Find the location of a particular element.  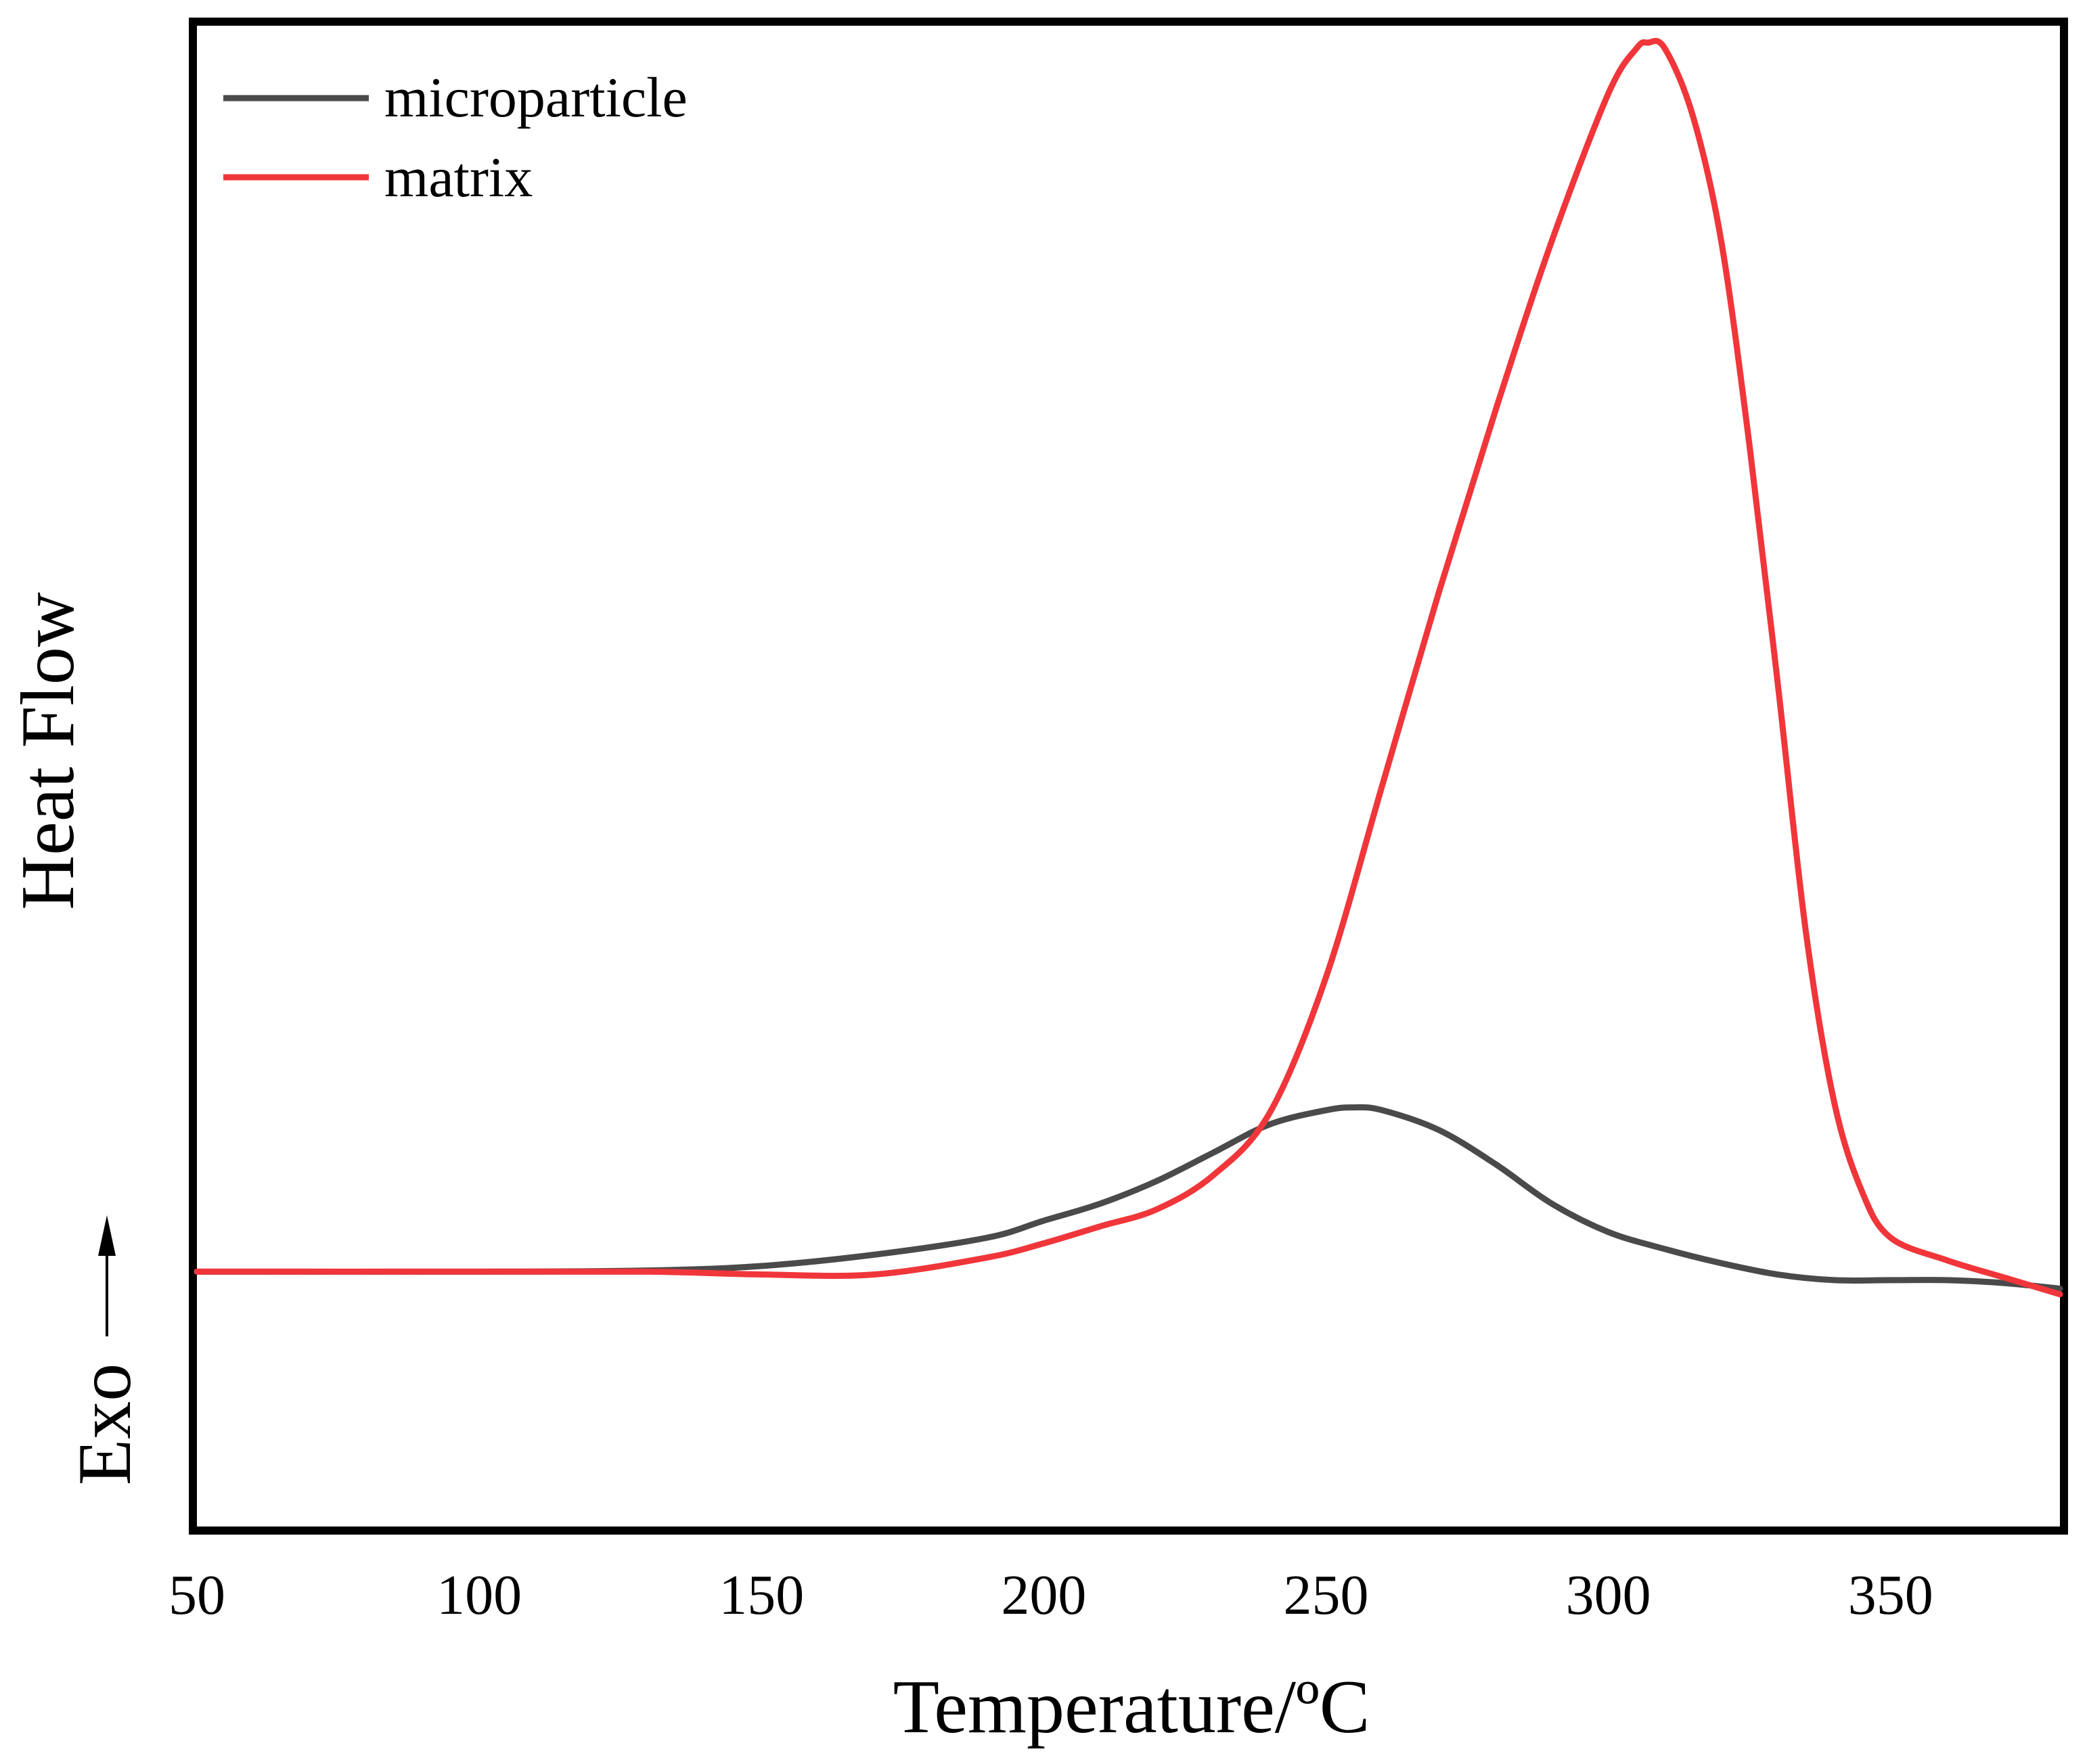

x-tick-label: 50 is located at coordinates (197, 1595).